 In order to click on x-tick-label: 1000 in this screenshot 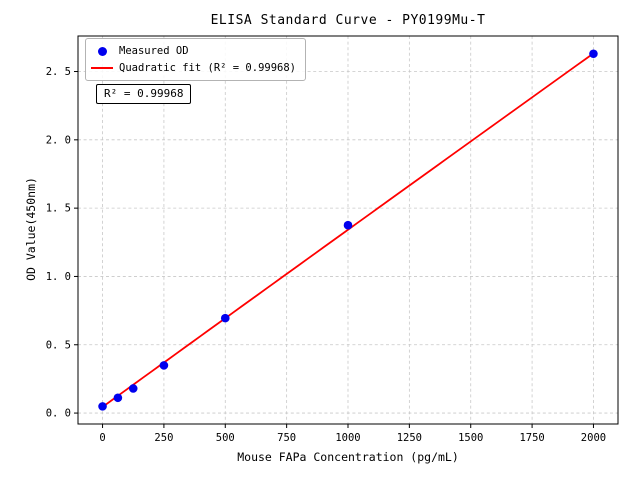, I will do `click(347, 438)`.